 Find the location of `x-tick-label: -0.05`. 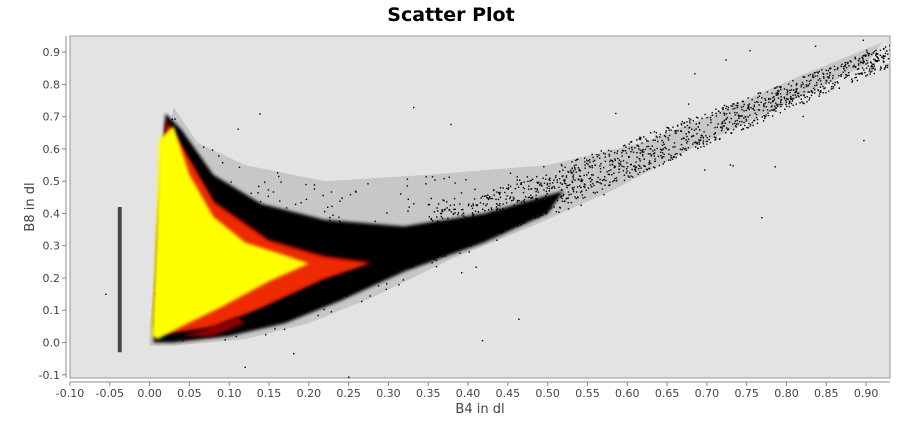

x-tick-label: -0.05 is located at coordinates (110, 393).